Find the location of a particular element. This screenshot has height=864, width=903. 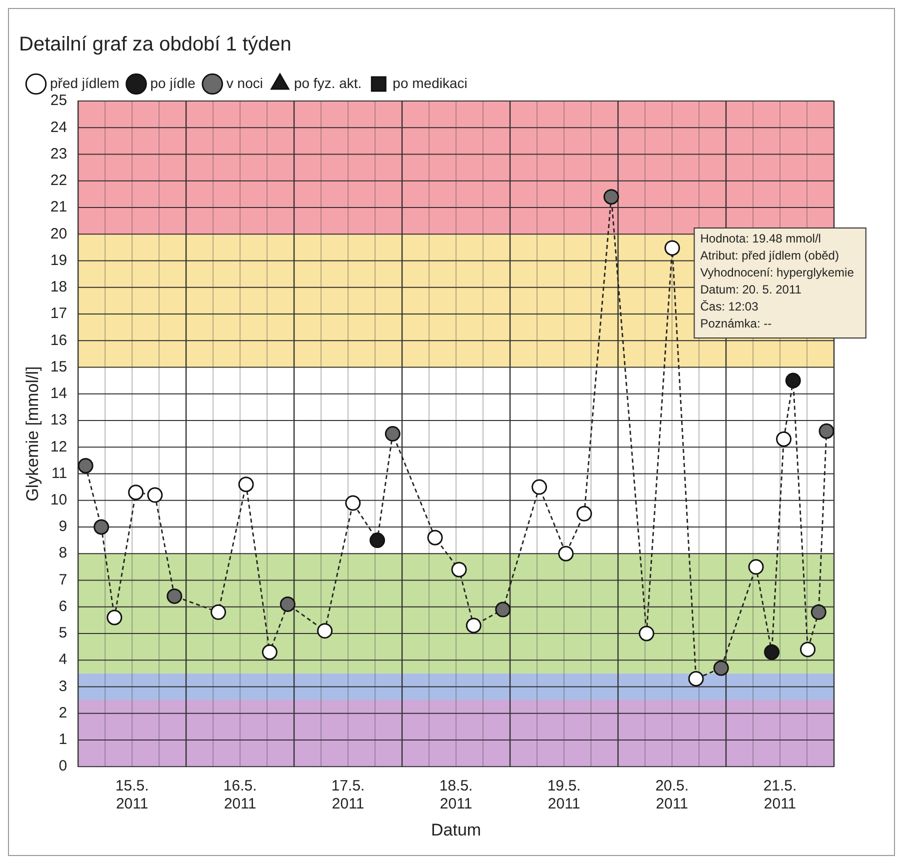

y-tick-label: 20 is located at coordinates (59, 233).